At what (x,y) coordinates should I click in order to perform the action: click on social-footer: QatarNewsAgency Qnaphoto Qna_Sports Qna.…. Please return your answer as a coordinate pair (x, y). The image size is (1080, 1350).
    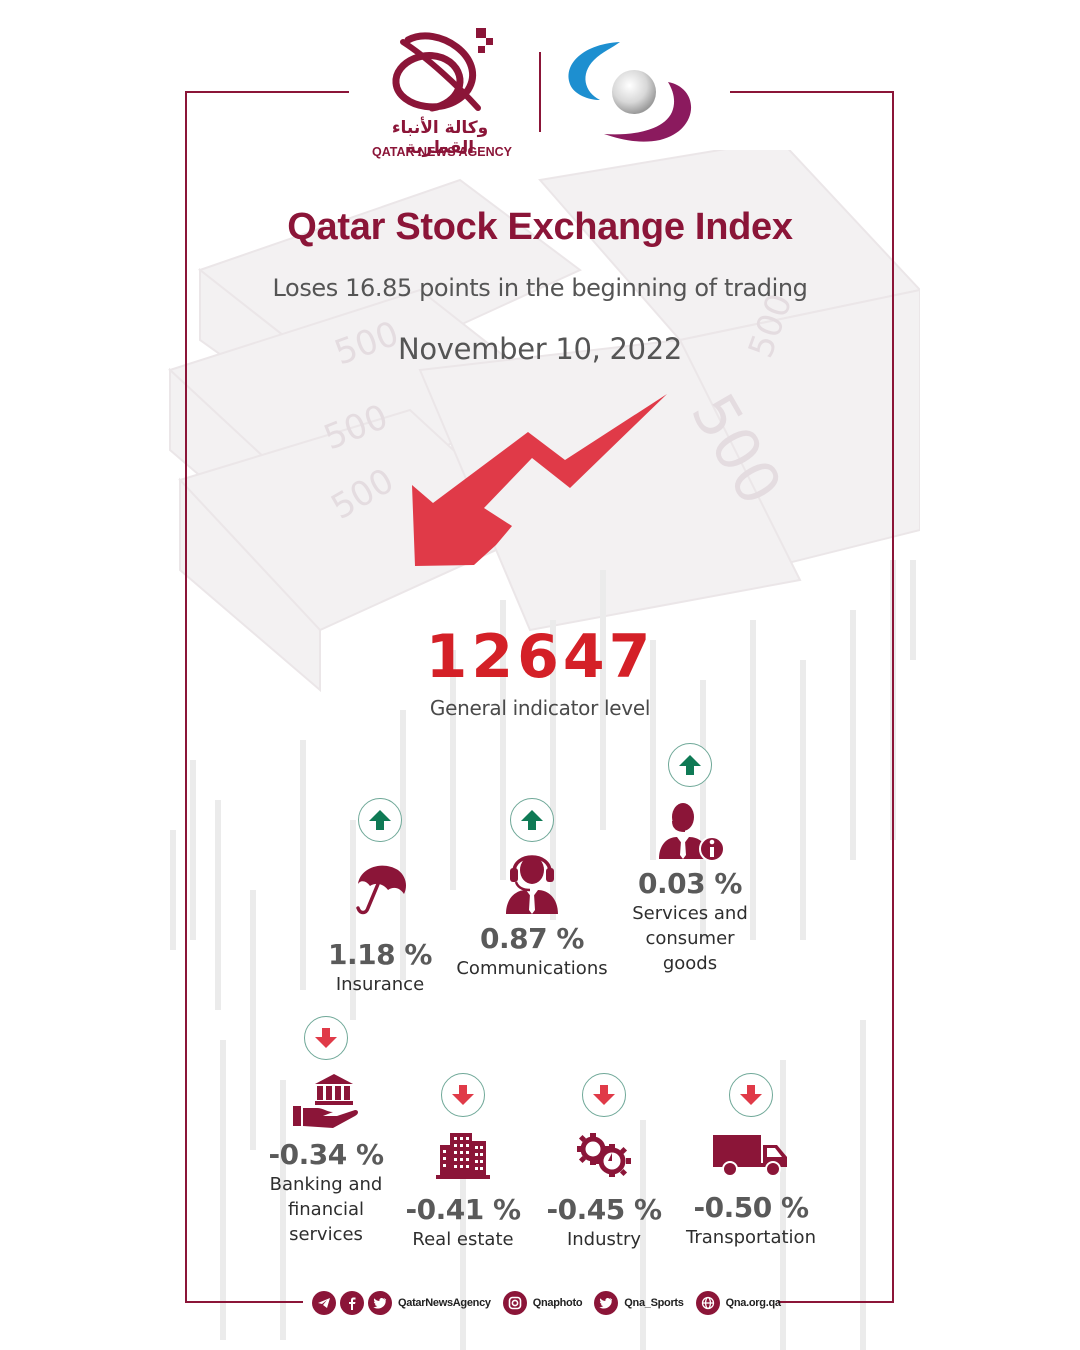
    Looking at the image, I should click on (550, 1303).